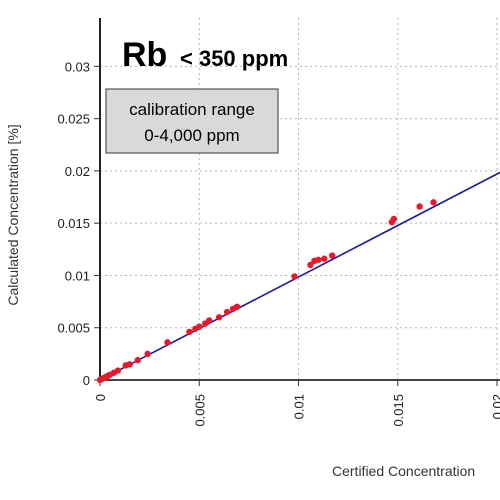  Describe the element at coordinates (13, 214) in the screenshot. I see `y-axis-title: Calculated Concentration [%]` at that location.